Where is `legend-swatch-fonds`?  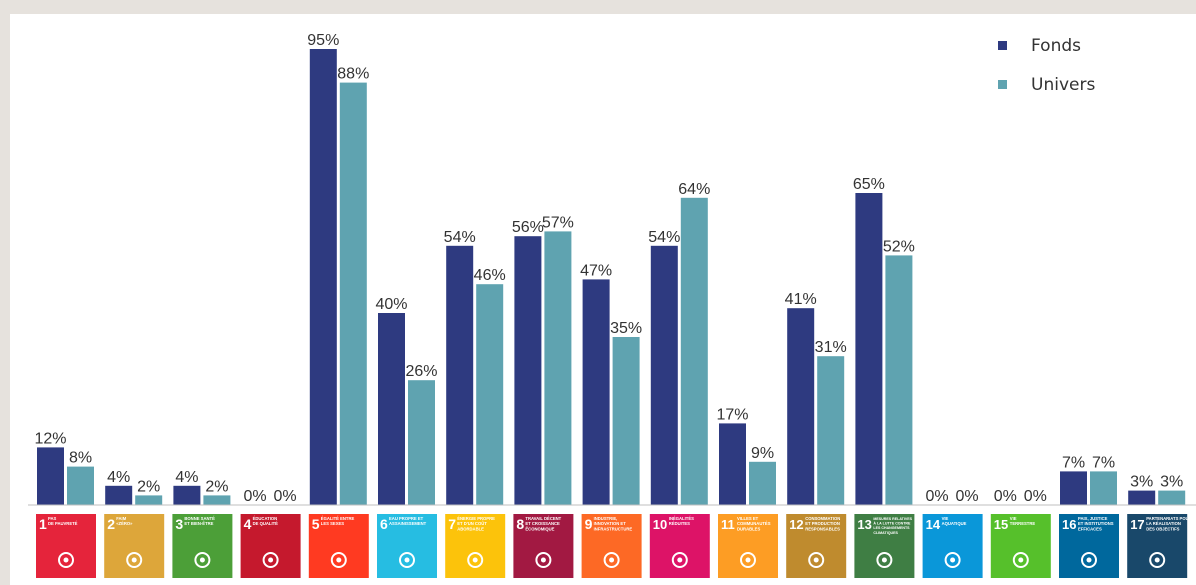
legend-swatch-fonds is located at coordinates (1002, 45).